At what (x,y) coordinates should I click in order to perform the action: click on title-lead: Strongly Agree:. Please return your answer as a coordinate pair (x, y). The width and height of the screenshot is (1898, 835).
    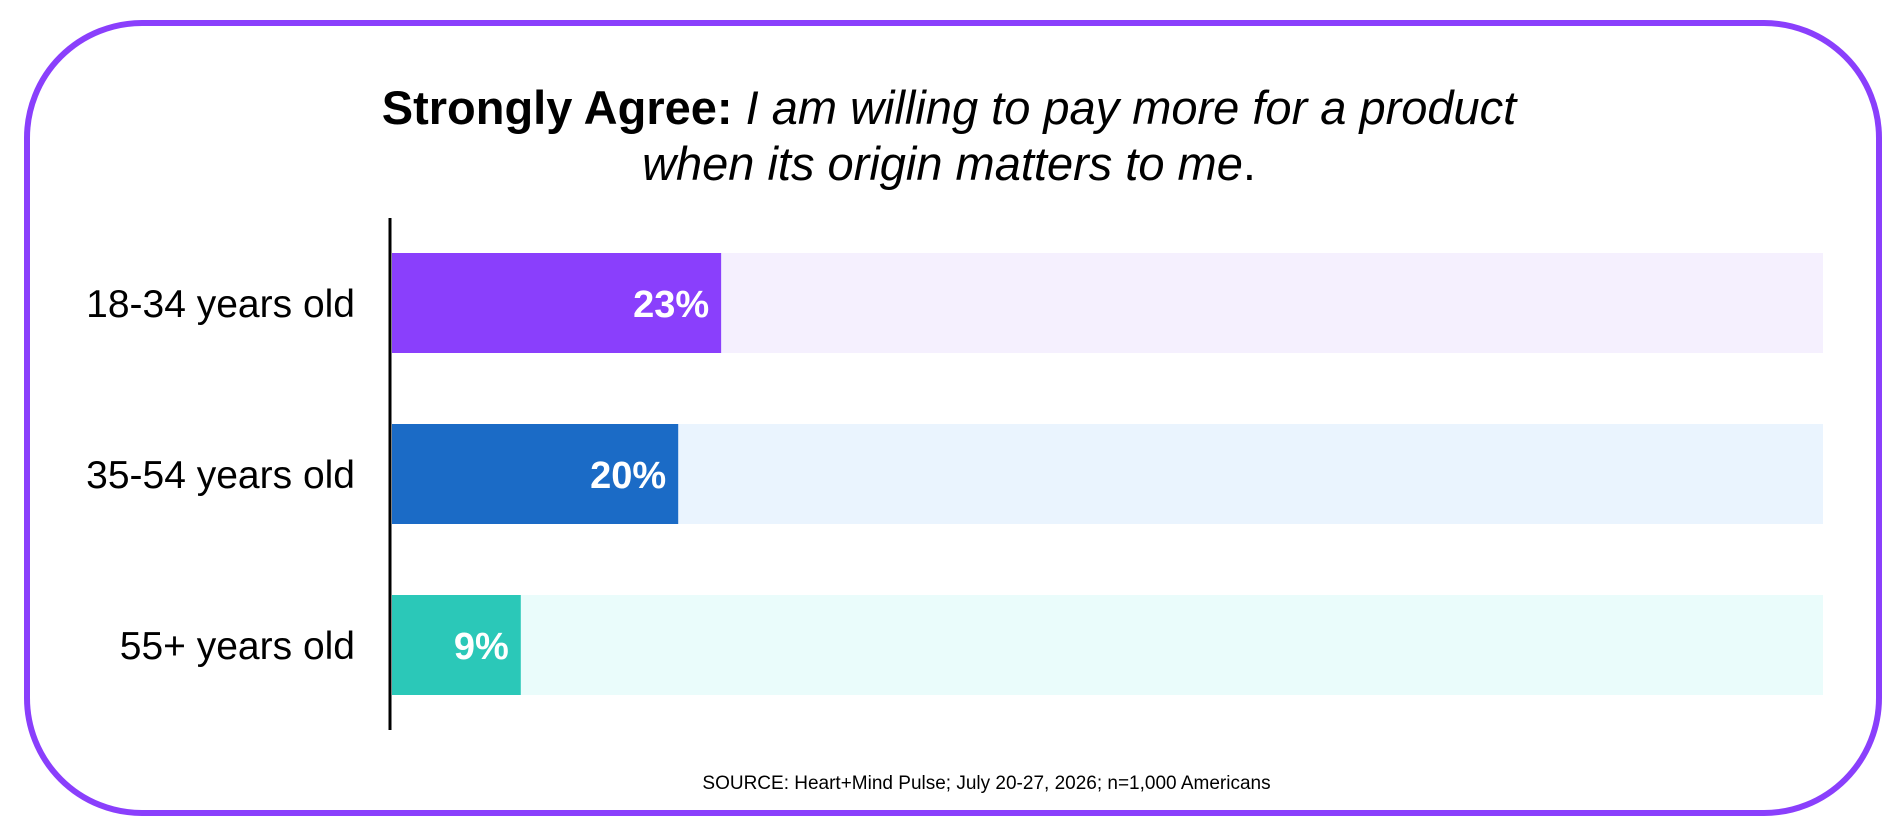
    Looking at the image, I should click on (557, 107).